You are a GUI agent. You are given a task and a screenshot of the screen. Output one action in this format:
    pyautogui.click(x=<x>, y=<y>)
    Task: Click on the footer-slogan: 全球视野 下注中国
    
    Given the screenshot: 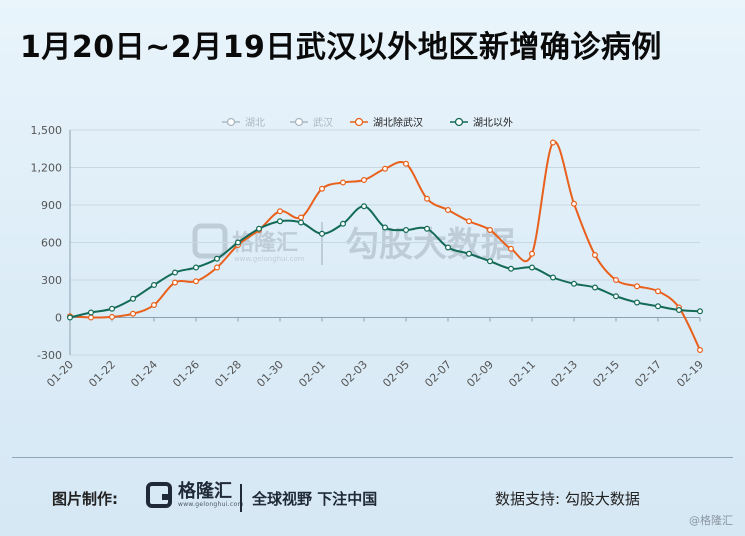 What is the action you would take?
    pyautogui.click(x=315, y=499)
    